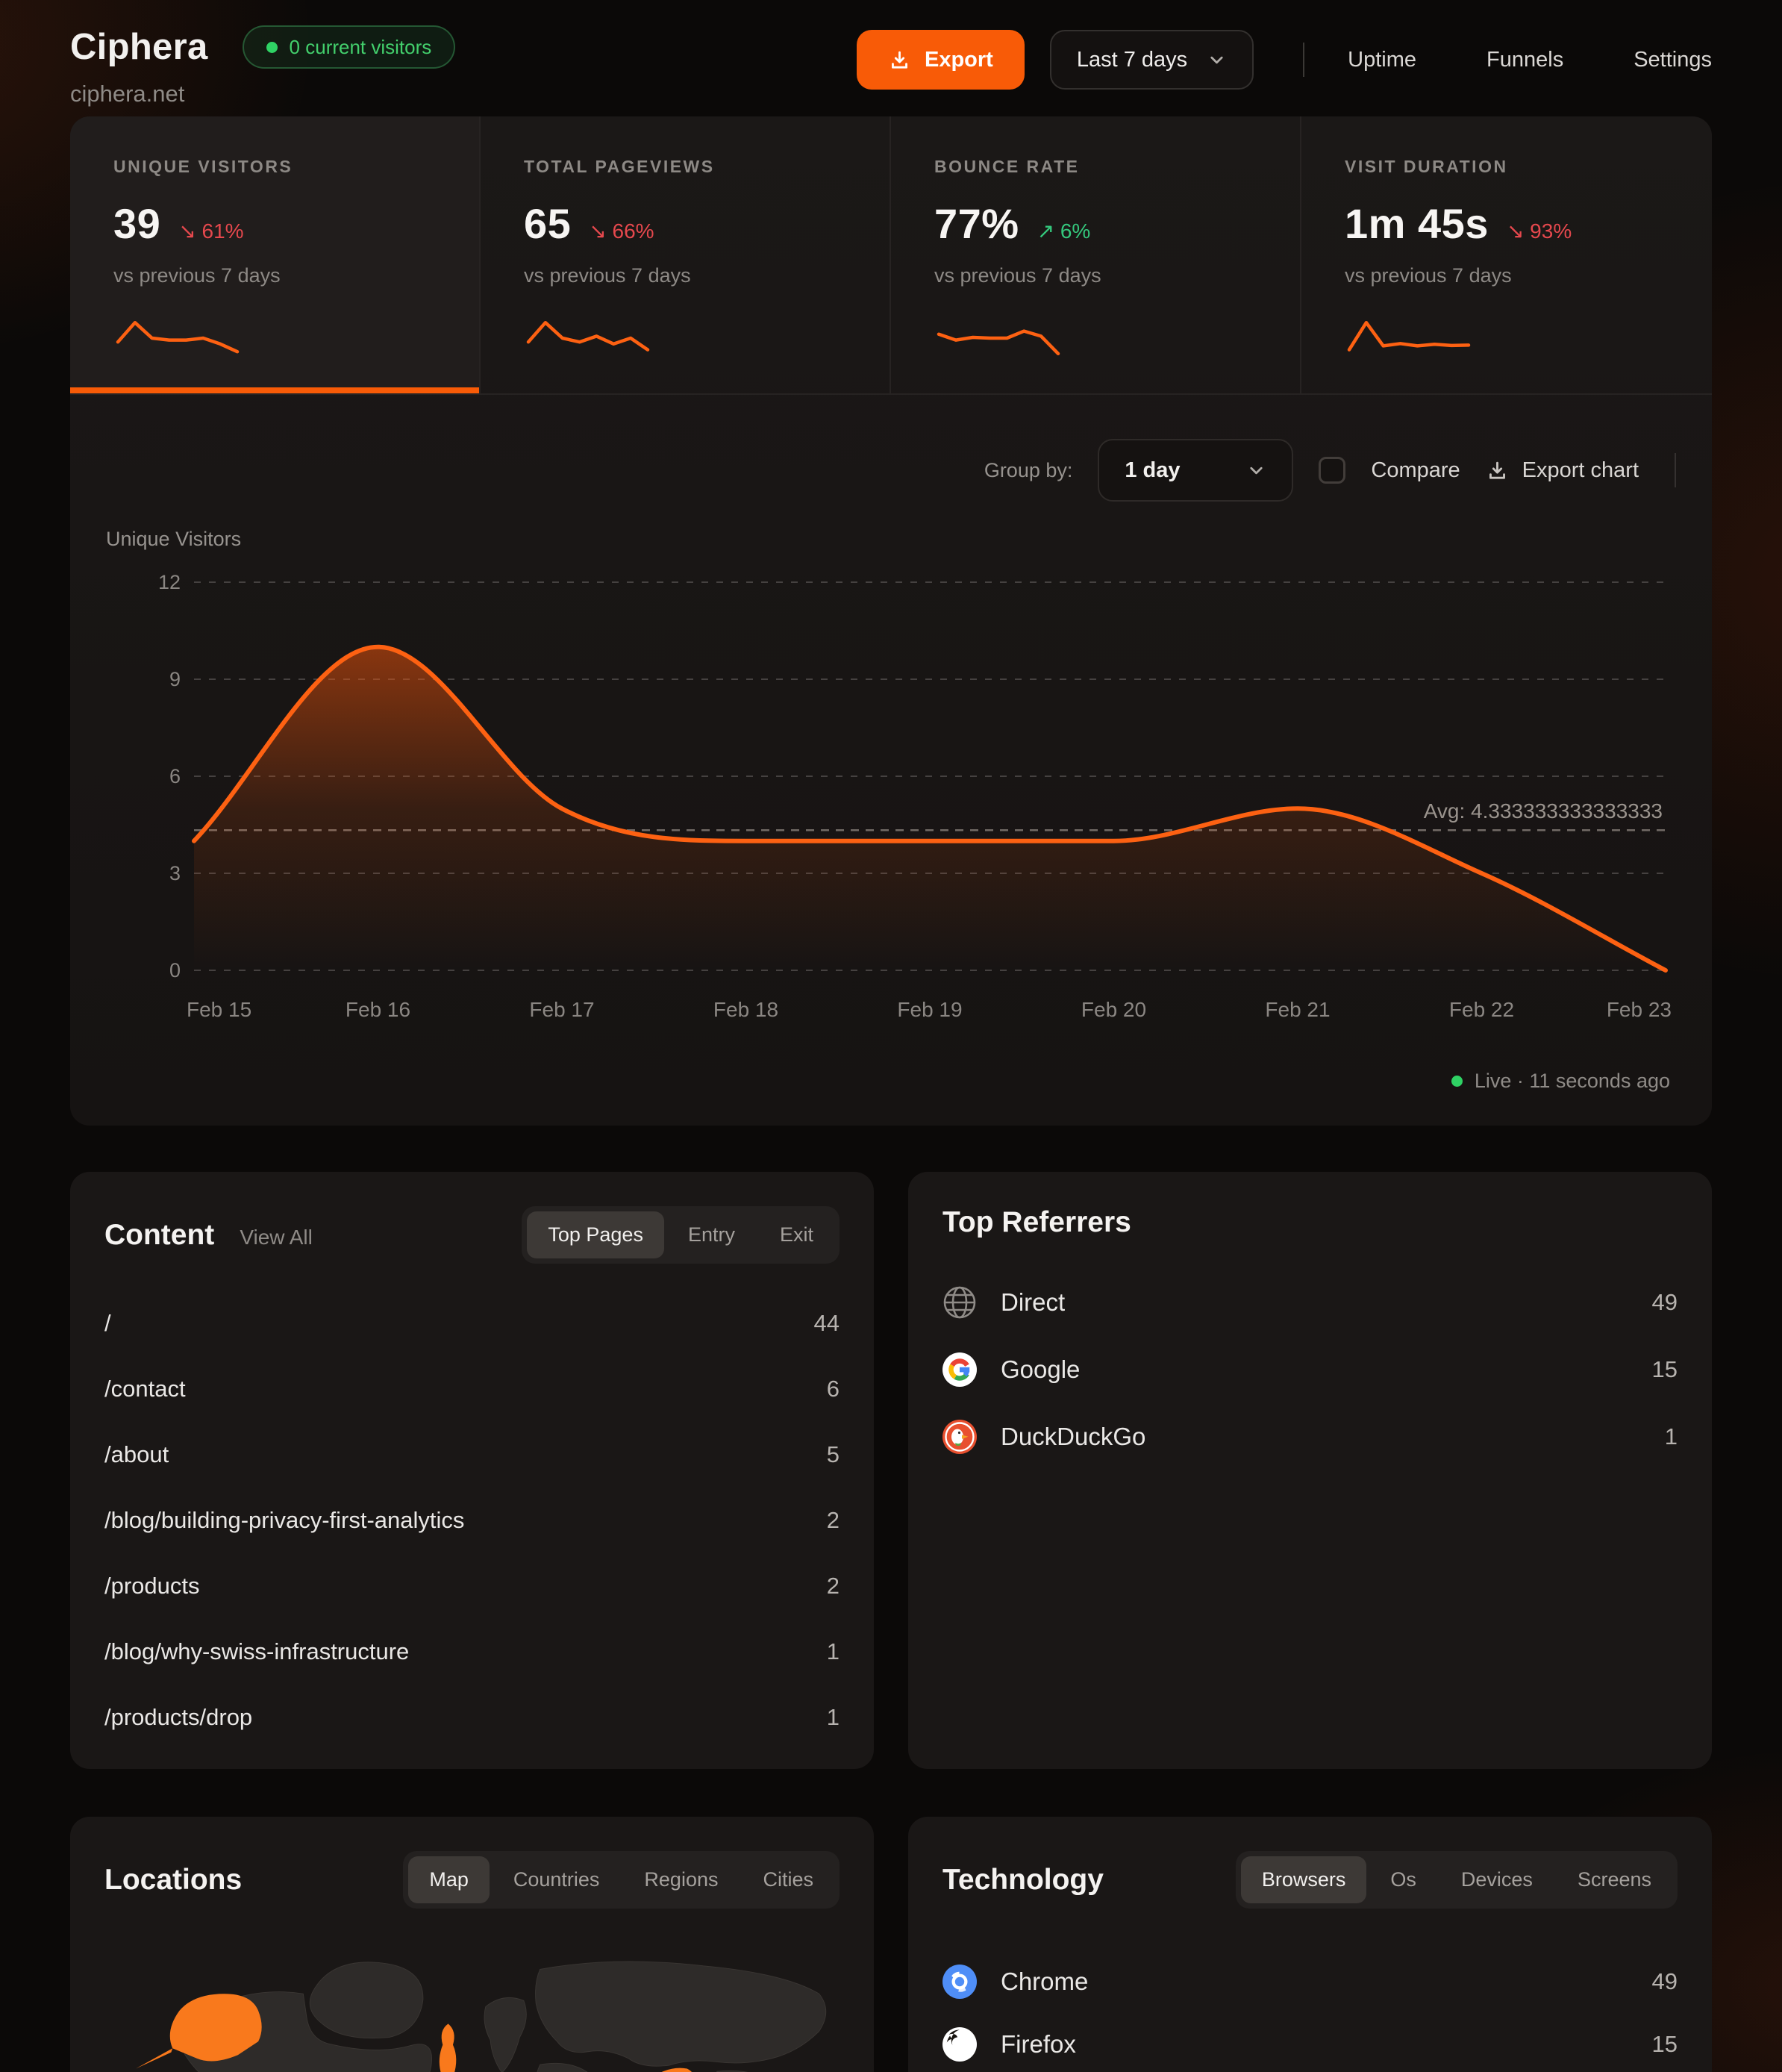 The width and height of the screenshot is (1782, 2072). I want to click on google-row: Google 15, so click(1310, 1369).